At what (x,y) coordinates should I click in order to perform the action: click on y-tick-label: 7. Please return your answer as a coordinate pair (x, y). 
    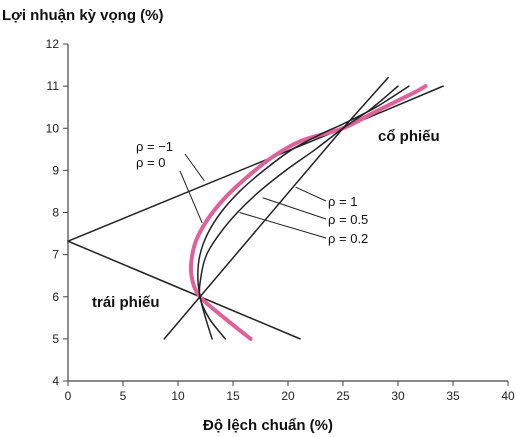
    Looking at the image, I should click on (55, 255).